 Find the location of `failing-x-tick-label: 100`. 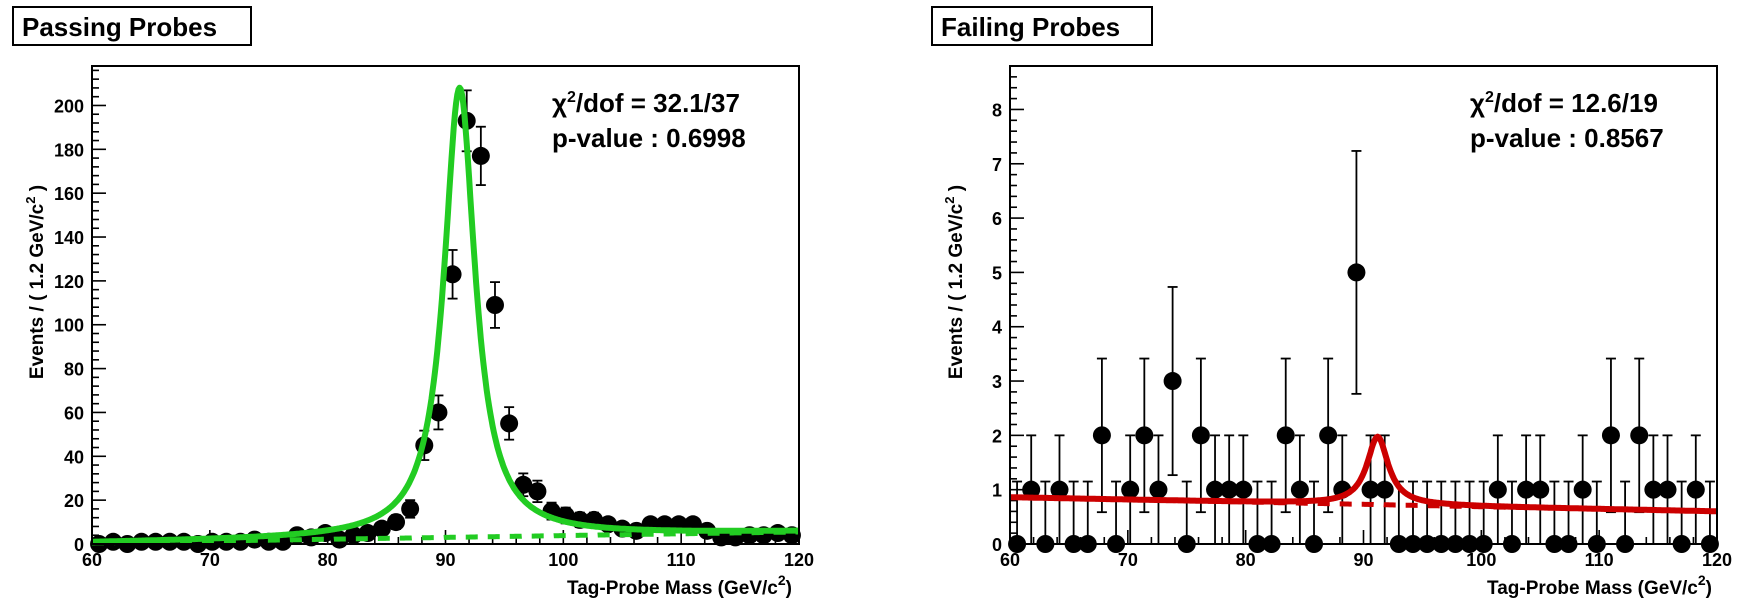

failing-x-tick-label: 100 is located at coordinates (1481, 560).